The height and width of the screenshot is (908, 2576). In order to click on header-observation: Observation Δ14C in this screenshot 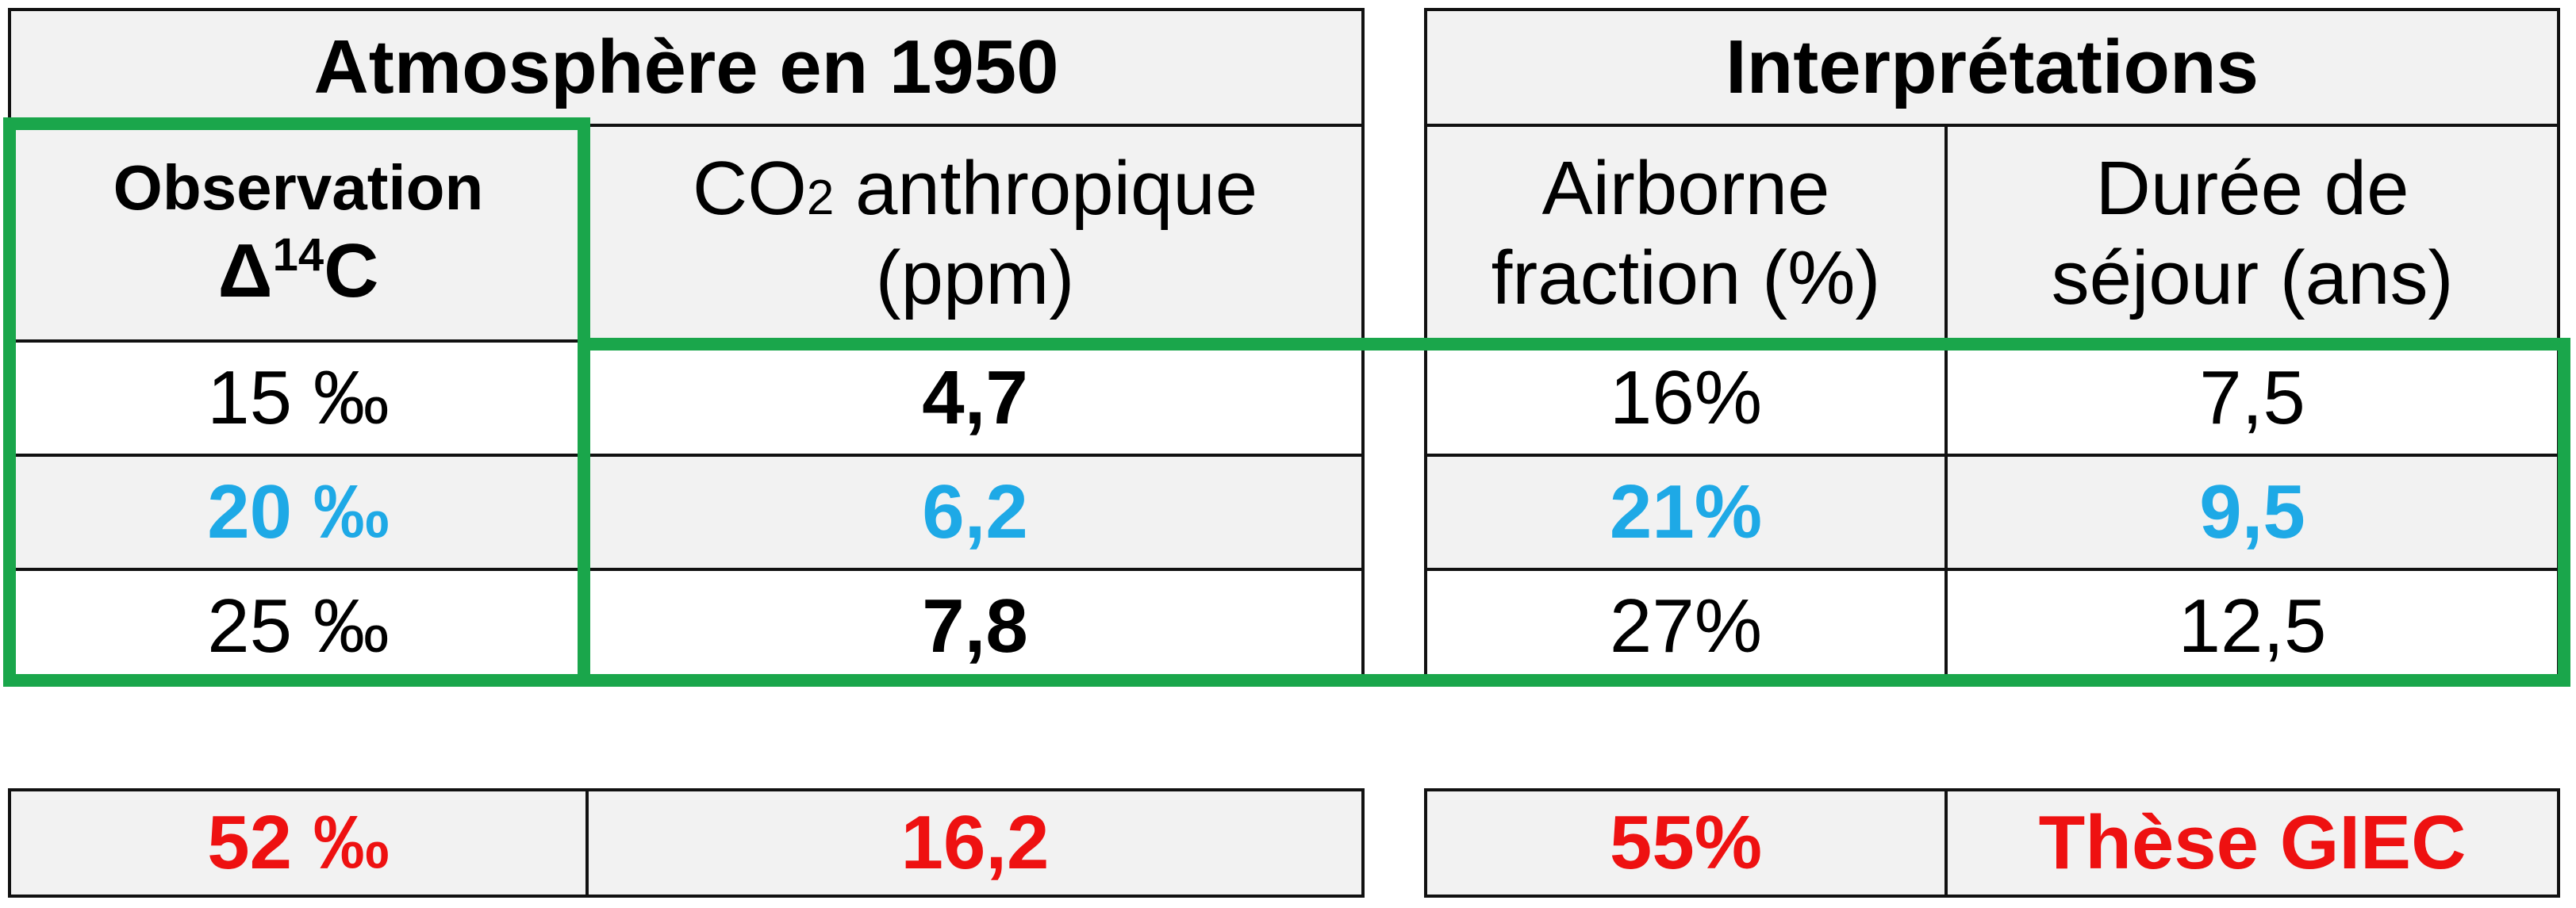, I will do `click(298, 234)`.